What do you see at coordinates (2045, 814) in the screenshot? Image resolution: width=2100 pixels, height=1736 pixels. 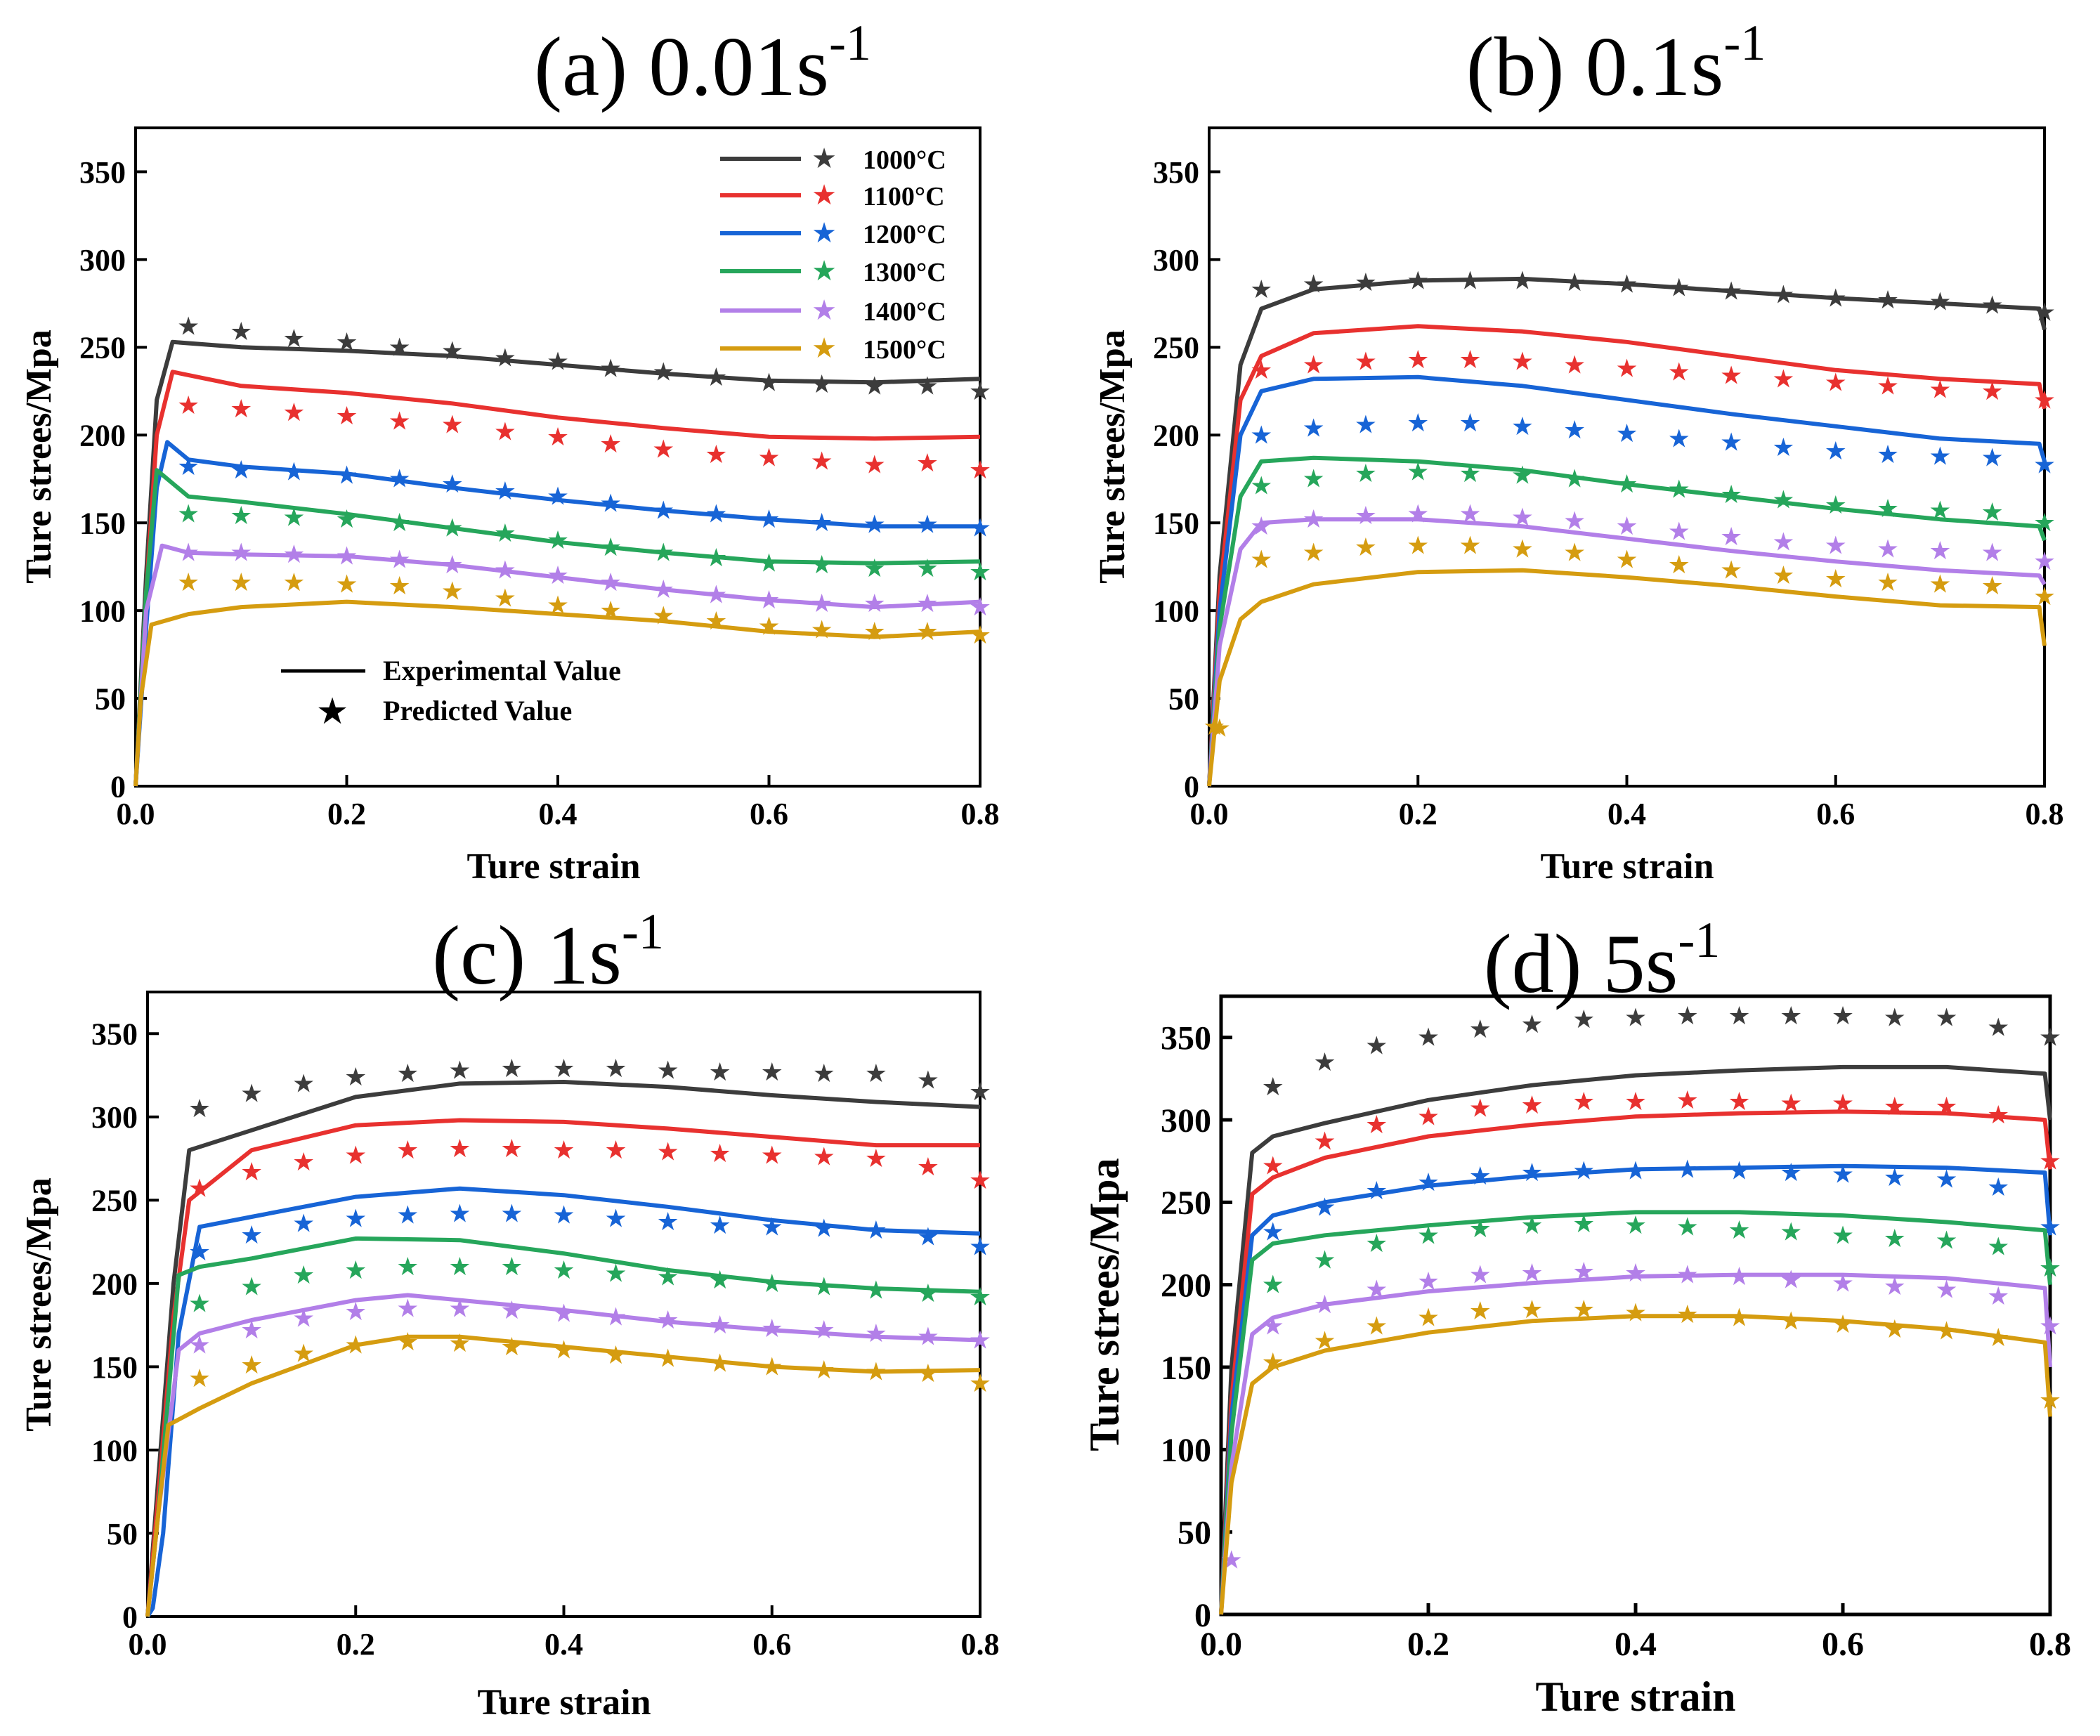 I see `panel-b-x-tick-label: 0.8` at bounding box center [2045, 814].